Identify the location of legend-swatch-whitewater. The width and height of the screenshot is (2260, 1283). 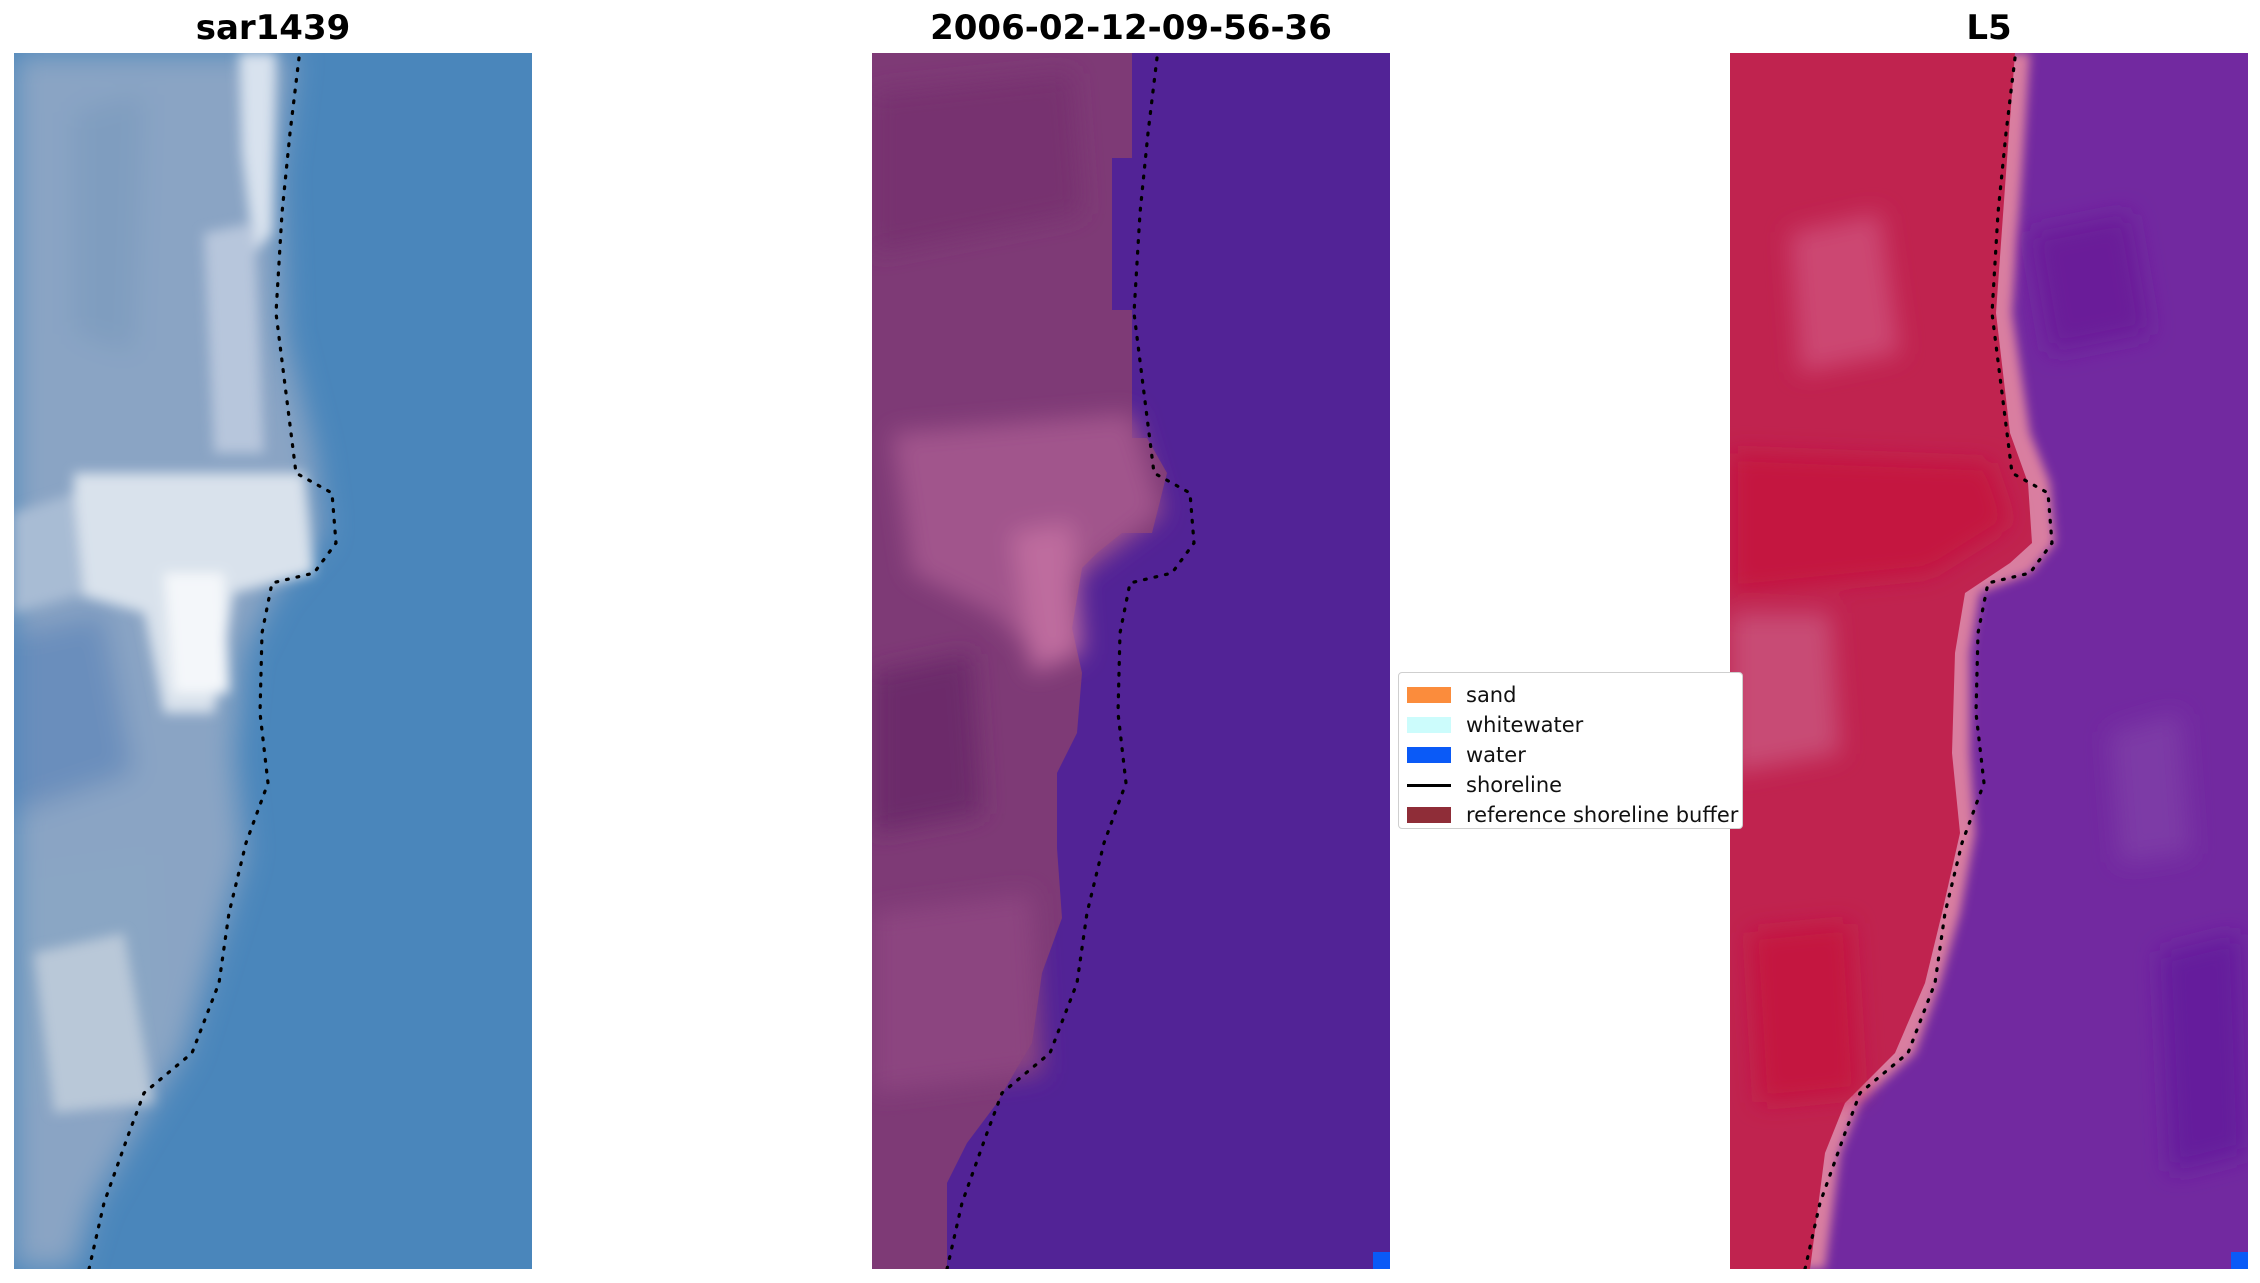
(1429, 725).